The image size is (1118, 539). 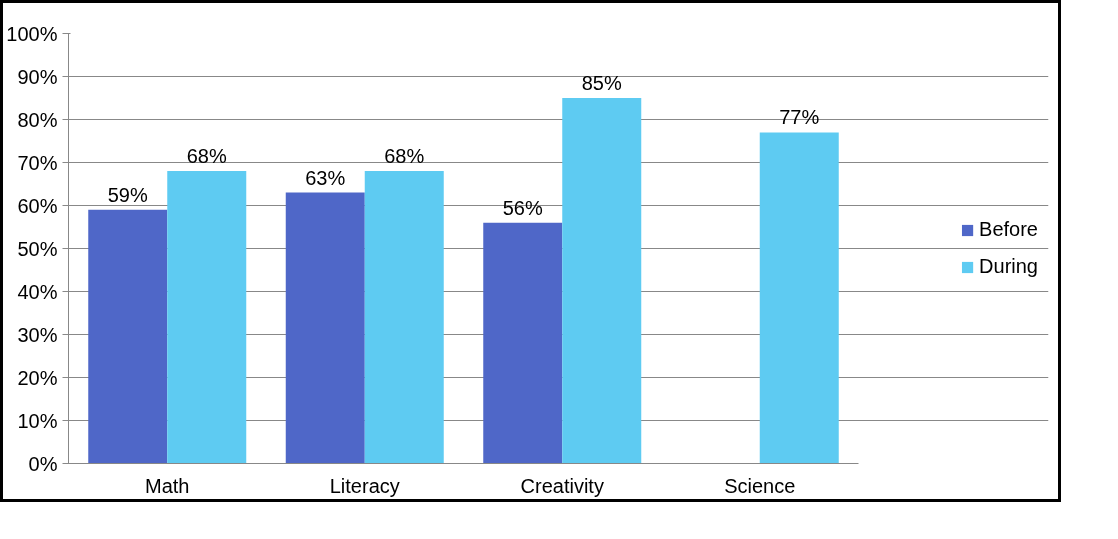 I want to click on legend-label: Before, so click(x=1008, y=229).